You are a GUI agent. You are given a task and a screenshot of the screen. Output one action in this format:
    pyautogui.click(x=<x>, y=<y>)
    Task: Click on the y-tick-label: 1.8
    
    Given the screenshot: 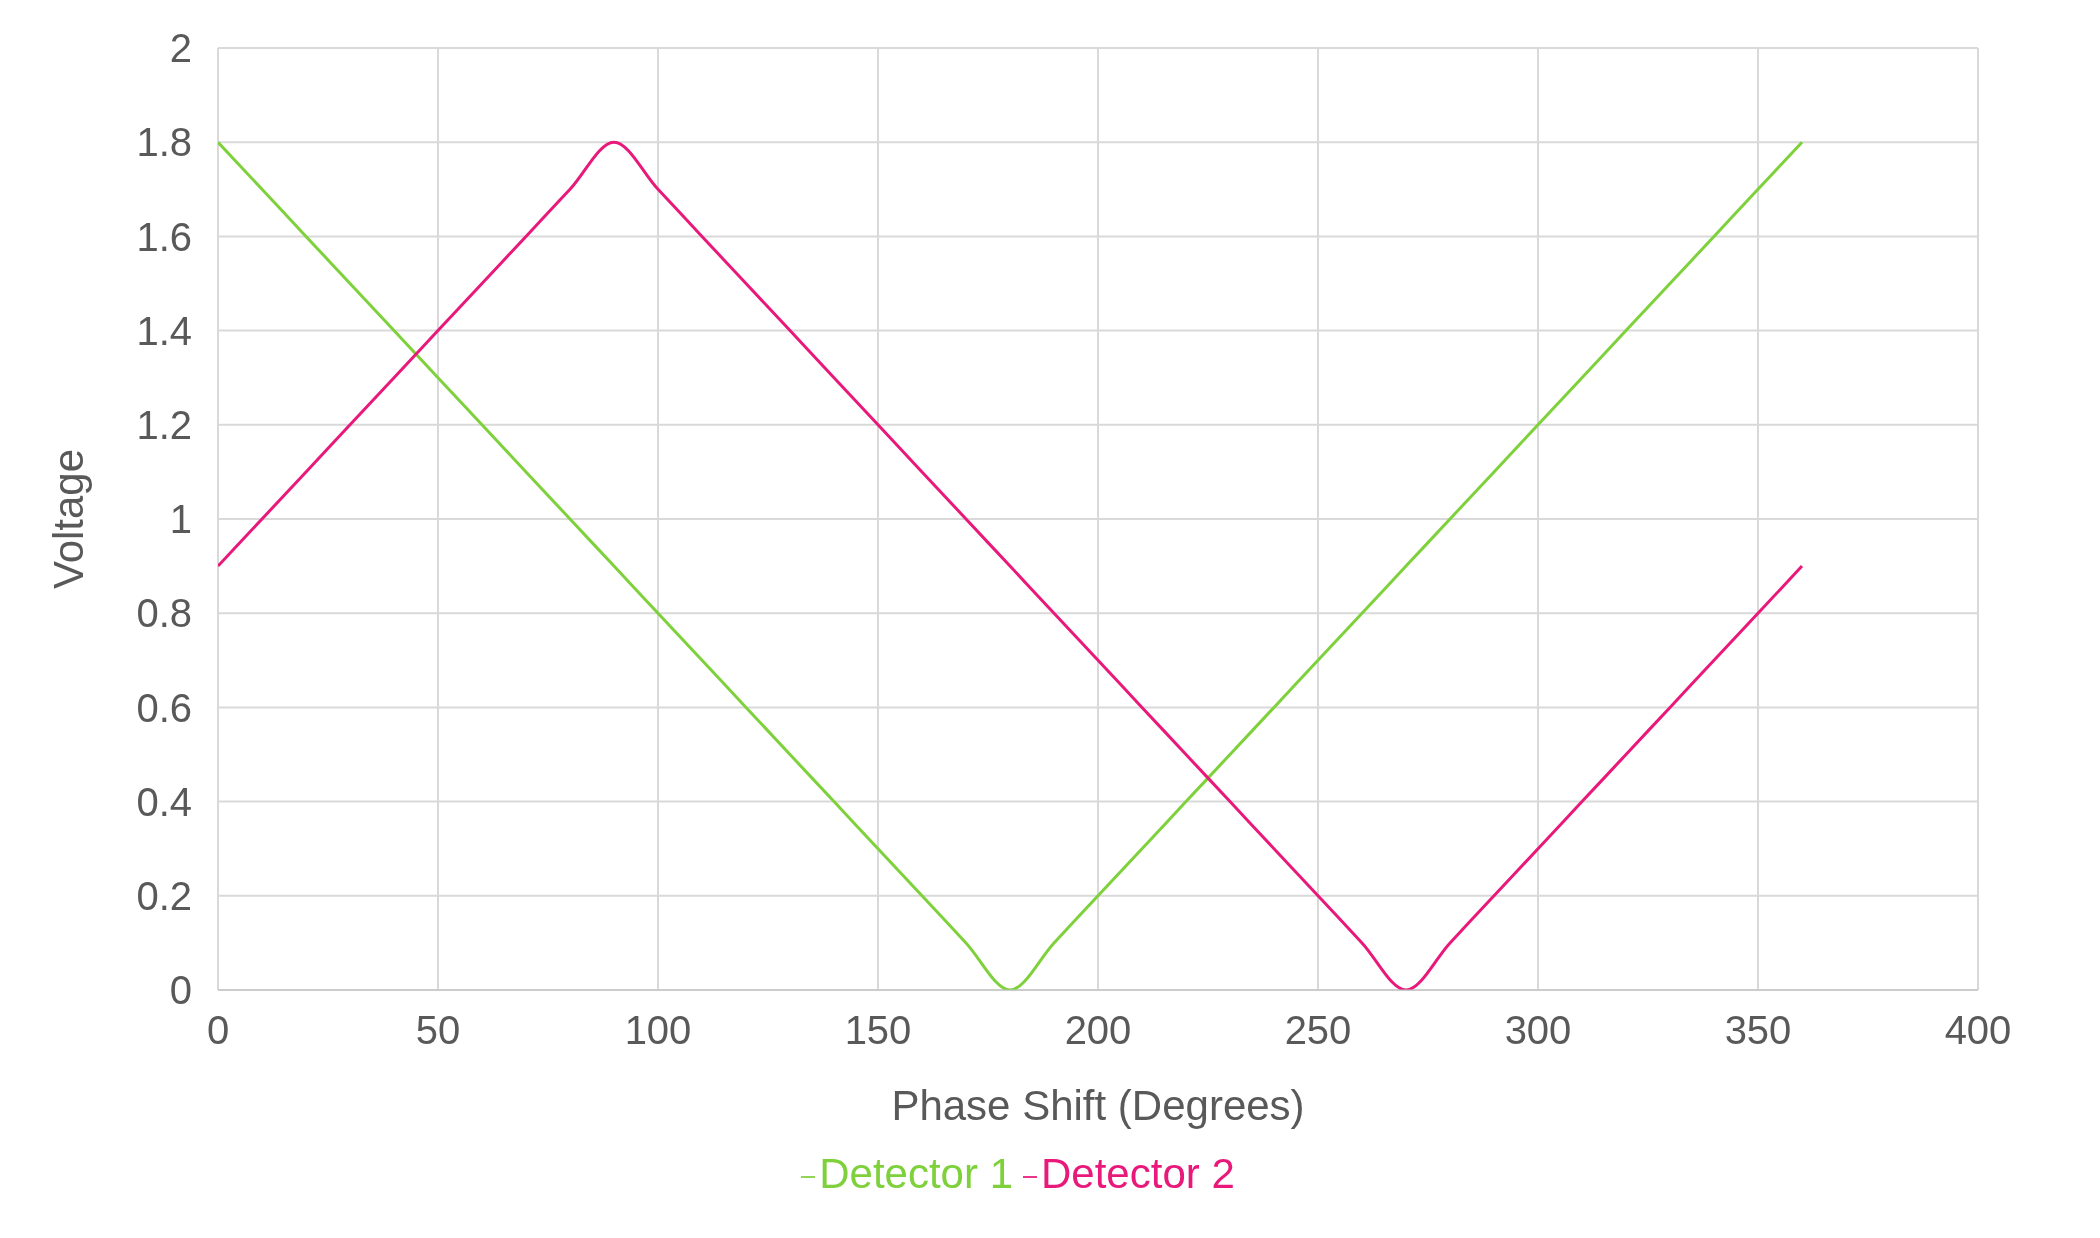 What is the action you would take?
    pyautogui.click(x=164, y=142)
    